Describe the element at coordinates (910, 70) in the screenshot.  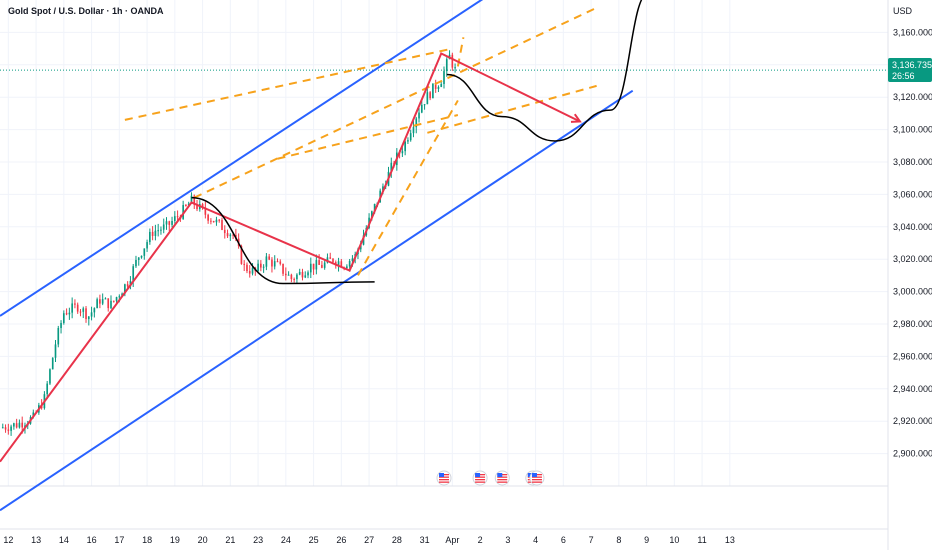
I see `last-price-badge-bg` at that location.